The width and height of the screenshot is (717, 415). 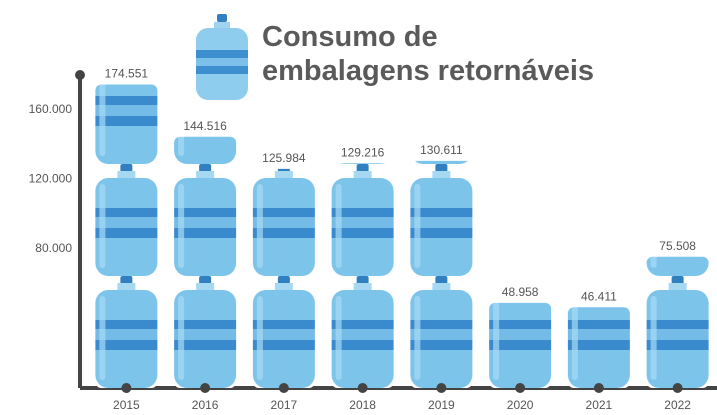 What do you see at coordinates (127, 74) in the screenshot?
I see `value-label: 174.551` at bounding box center [127, 74].